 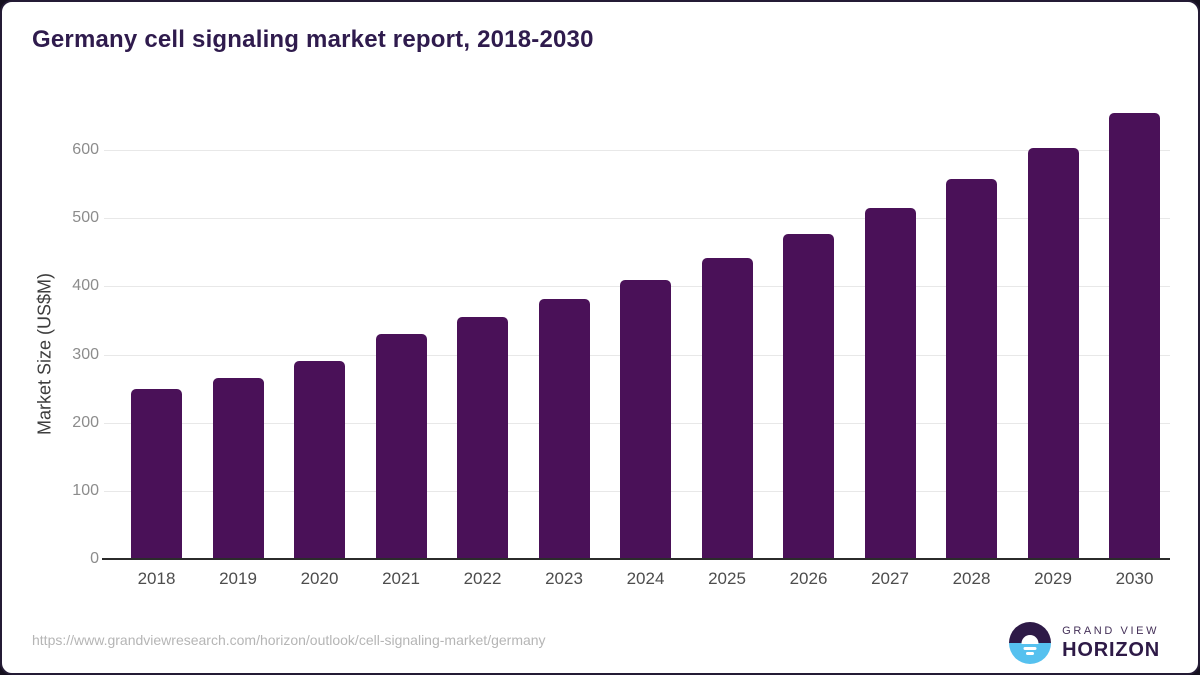 What do you see at coordinates (1053, 578) in the screenshot?
I see `x-tick-2029: 2029` at bounding box center [1053, 578].